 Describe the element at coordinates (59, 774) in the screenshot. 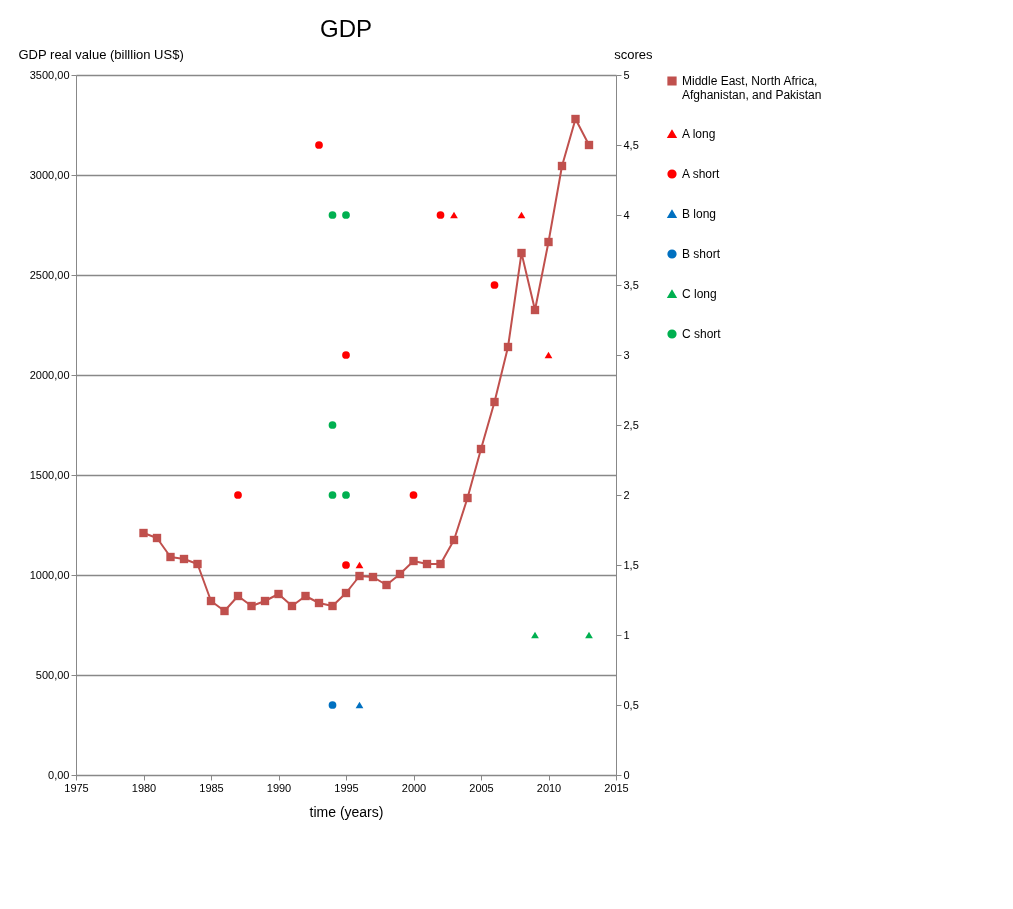

I see `y-tick-label: 0,00` at that location.